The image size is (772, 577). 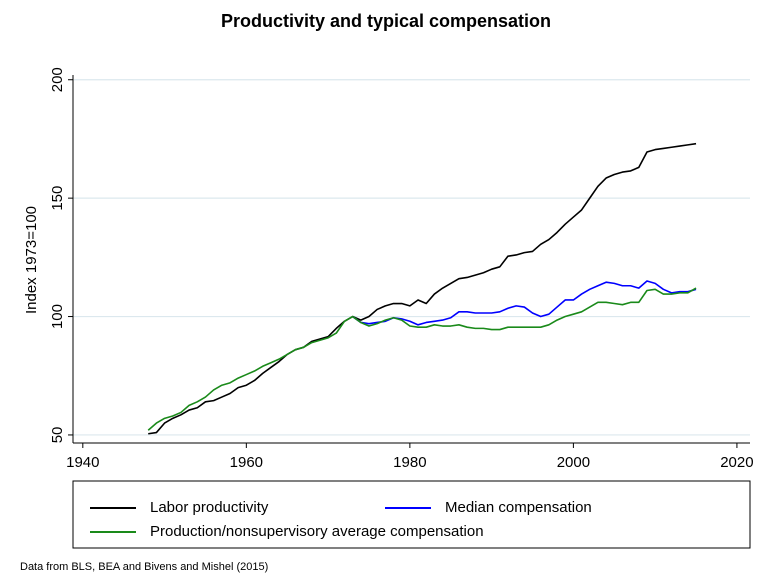 What do you see at coordinates (209, 507) in the screenshot?
I see `legend-label: Labor productivity` at bounding box center [209, 507].